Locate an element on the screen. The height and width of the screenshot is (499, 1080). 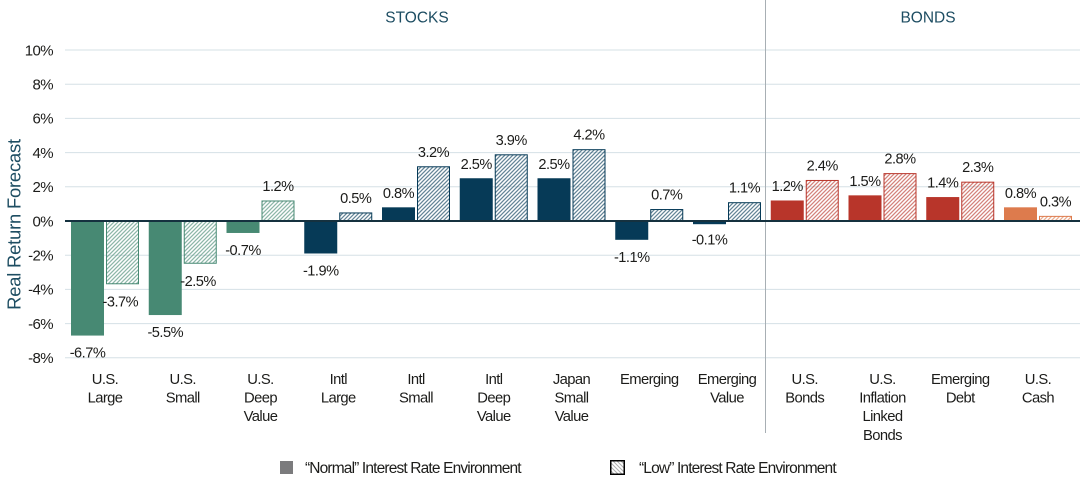
svg-text: -6.7% is located at coordinates (88, 354).